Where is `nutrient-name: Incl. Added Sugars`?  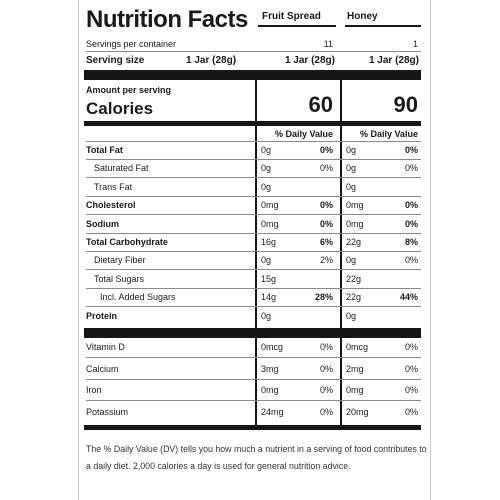 nutrient-name: Incl. Added Sugars is located at coordinates (138, 297).